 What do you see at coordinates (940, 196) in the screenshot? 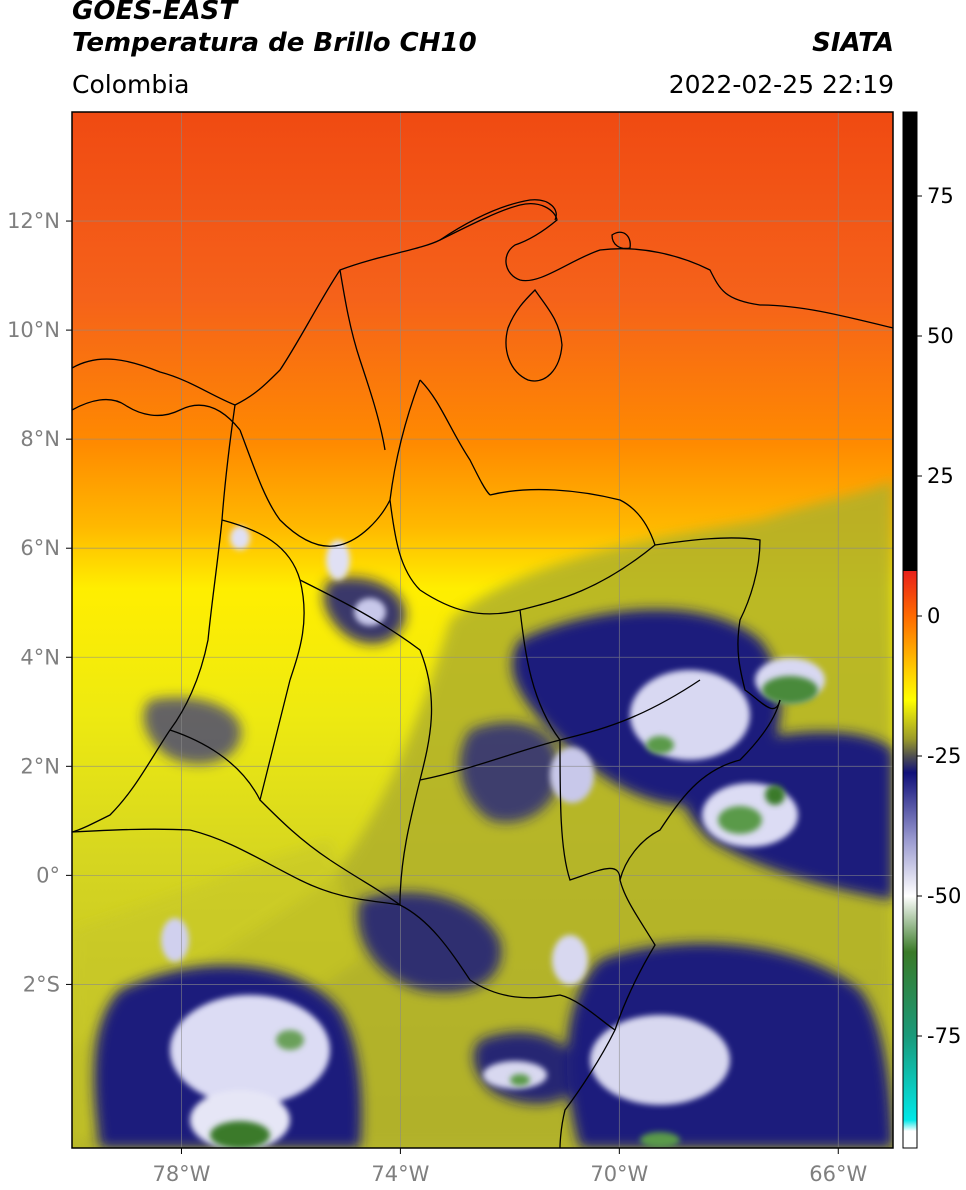
I see `colorbar-tick-label: 75` at bounding box center [940, 196].